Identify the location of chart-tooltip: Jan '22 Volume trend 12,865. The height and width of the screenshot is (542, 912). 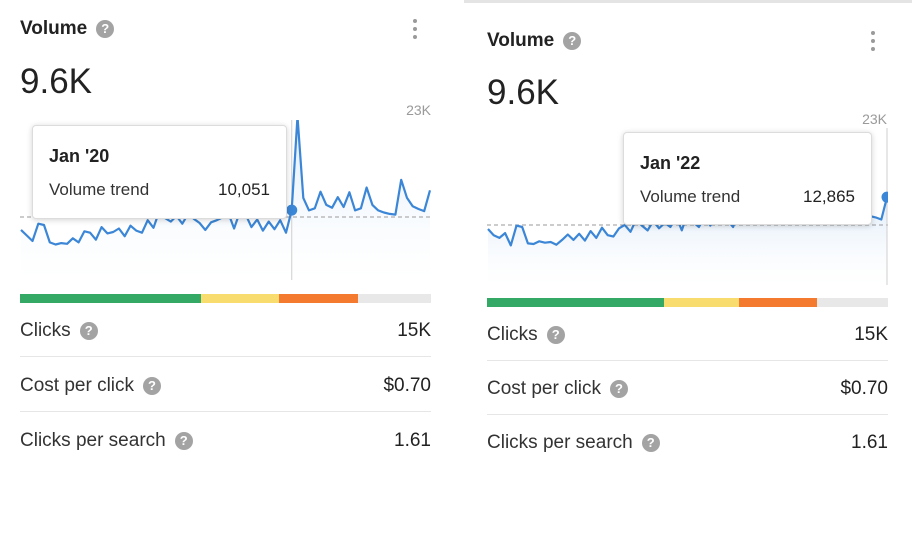
(747, 178).